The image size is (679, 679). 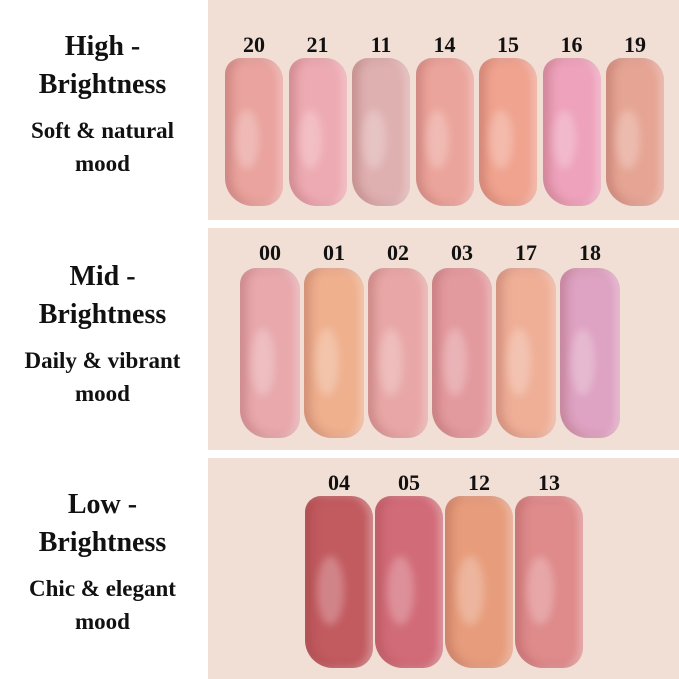 What do you see at coordinates (317, 44) in the screenshot?
I see `shade-number: 21` at bounding box center [317, 44].